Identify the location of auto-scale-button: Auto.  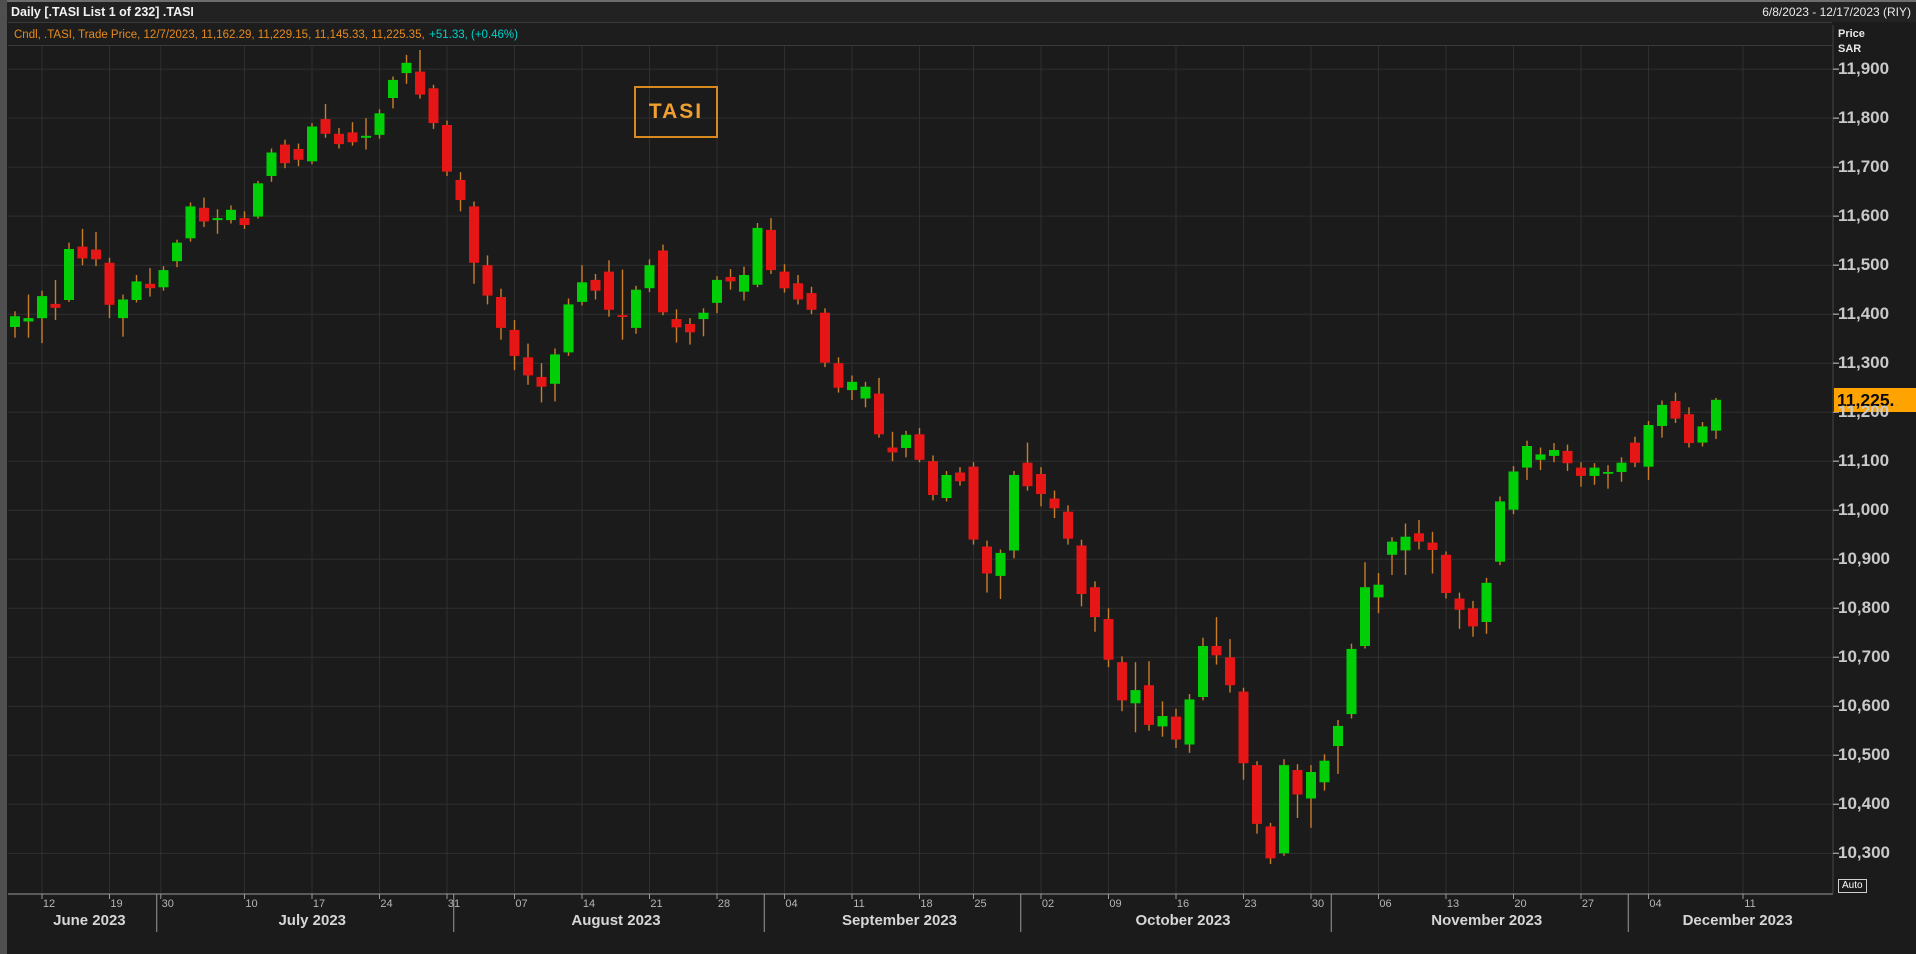
(1852, 886).